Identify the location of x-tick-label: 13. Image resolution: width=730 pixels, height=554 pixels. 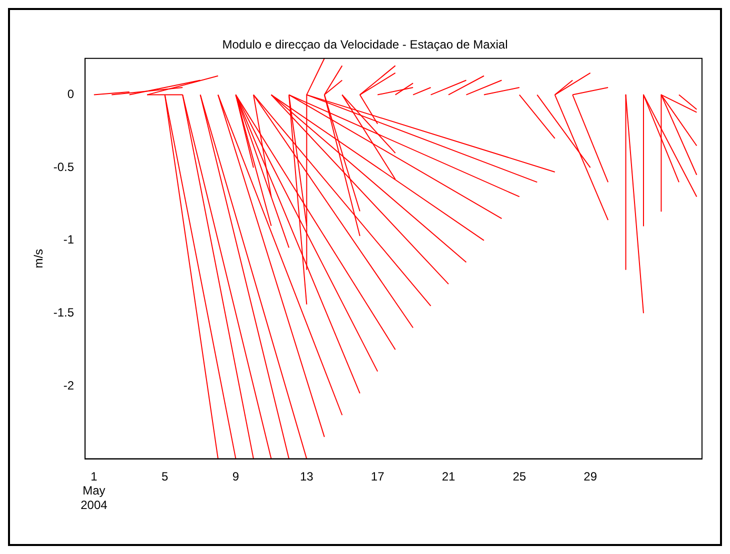
(307, 476).